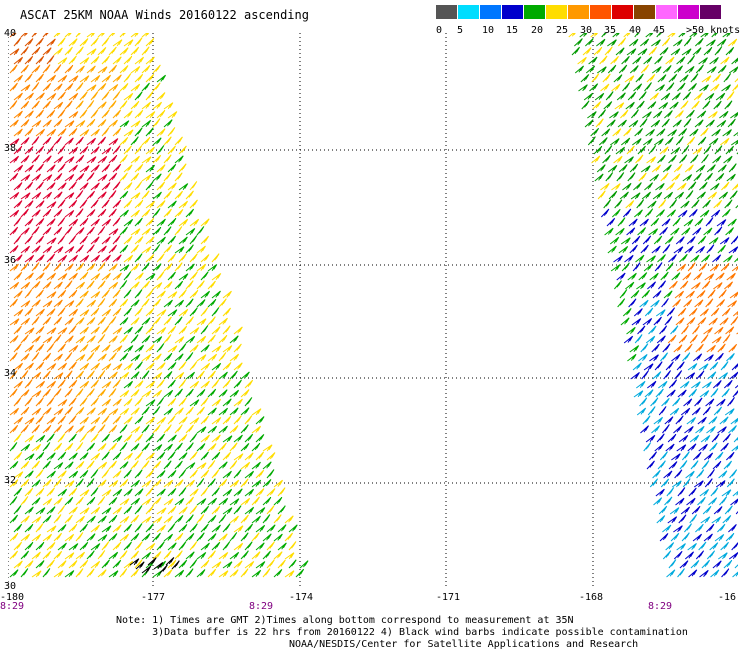 The height and width of the screenshot is (650, 740). I want to click on colorbar-swatch, so click(535, 12).